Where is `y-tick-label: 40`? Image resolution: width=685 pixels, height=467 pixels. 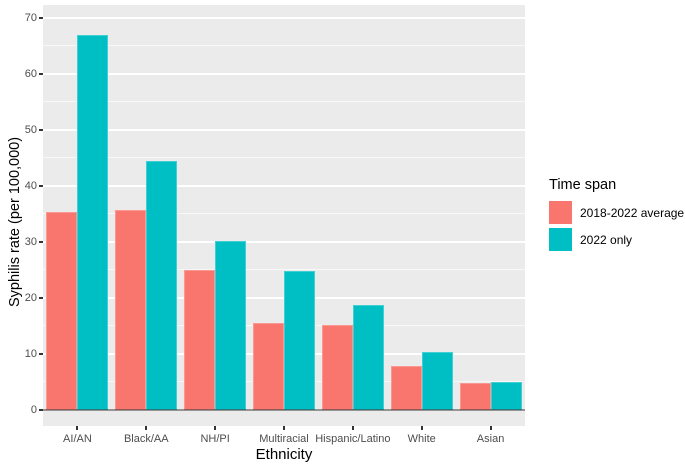 y-tick-label: 40 is located at coordinates (30, 186).